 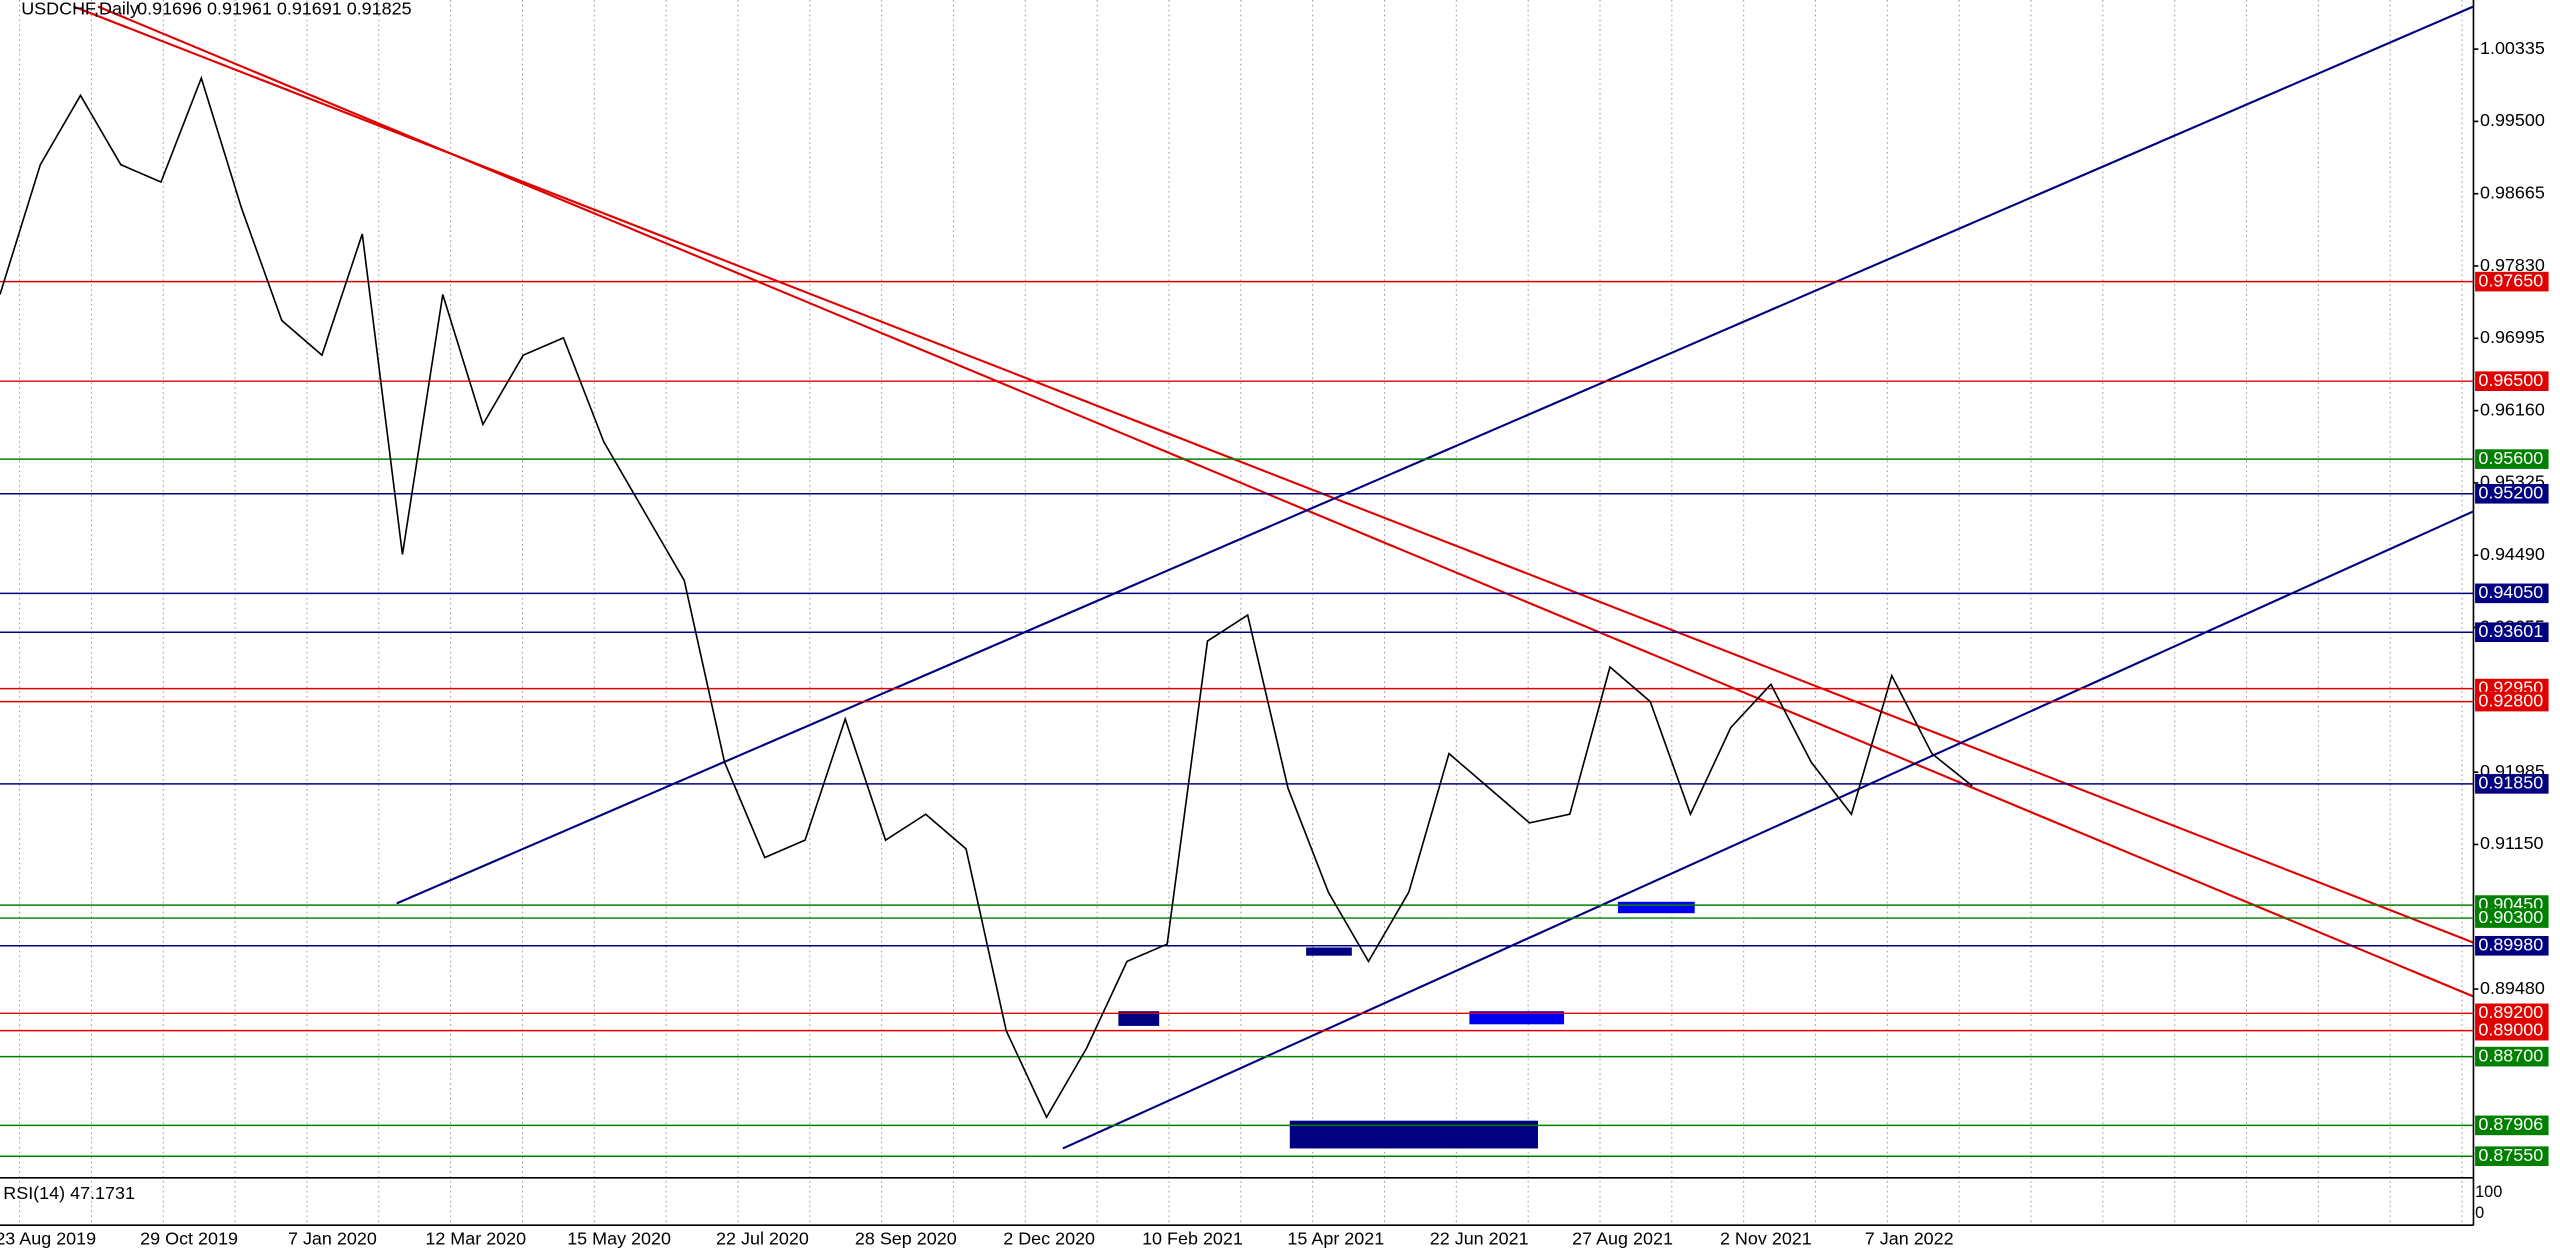 What do you see at coordinates (2512, 337) in the screenshot?
I see `y-tick-label: 0.96995` at bounding box center [2512, 337].